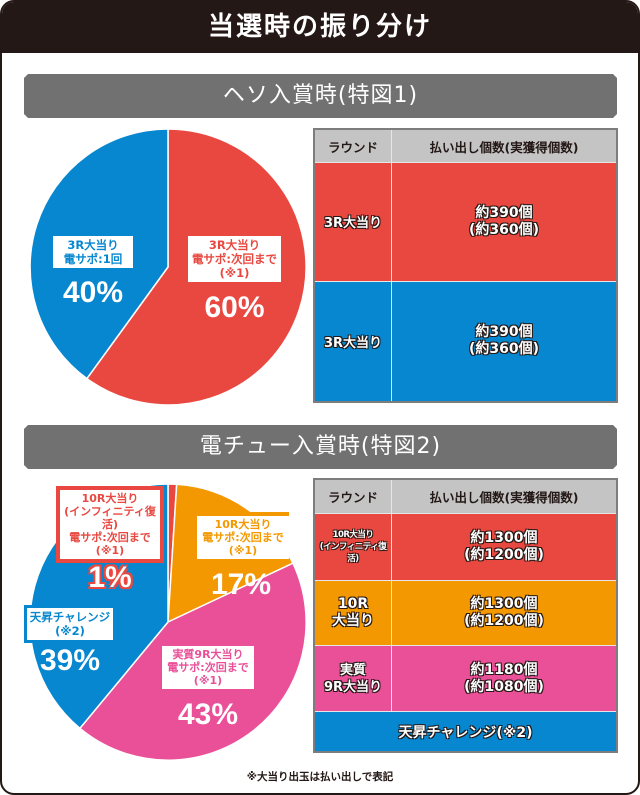 This screenshot has width=640, height=795. I want to click on pie-label-orange-17: 10R大当り 電サポ:次回まで (※1), so click(241, 537).